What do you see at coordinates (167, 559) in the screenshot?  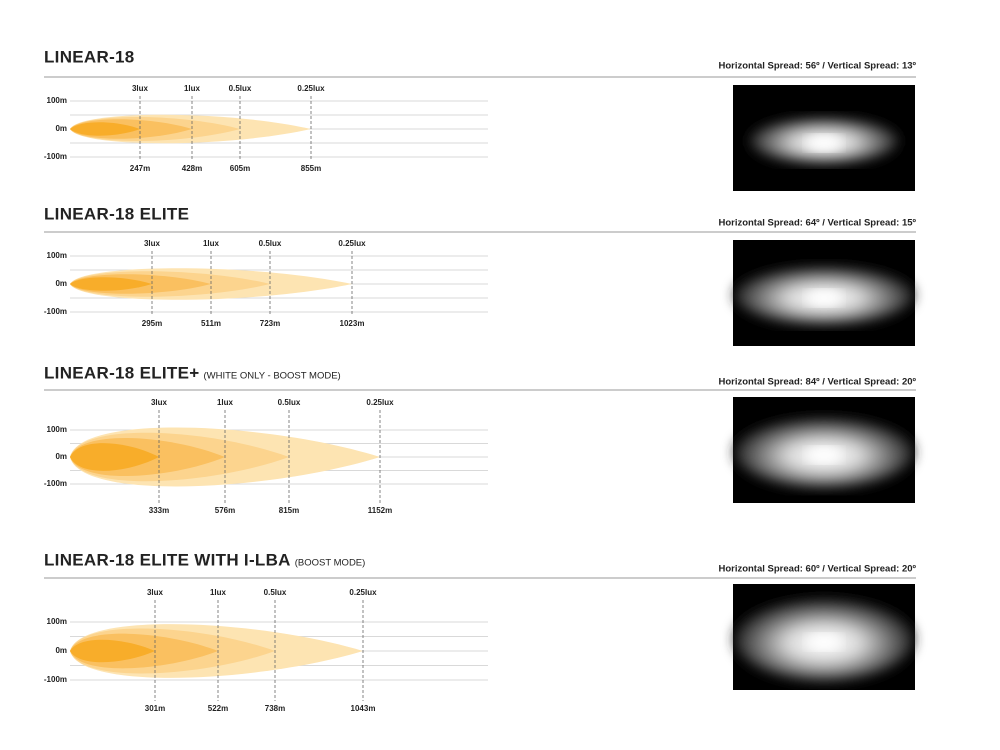 I see `section-title: LINEAR-18 ELITE WITH I-LBA` at bounding box center [167, 559].